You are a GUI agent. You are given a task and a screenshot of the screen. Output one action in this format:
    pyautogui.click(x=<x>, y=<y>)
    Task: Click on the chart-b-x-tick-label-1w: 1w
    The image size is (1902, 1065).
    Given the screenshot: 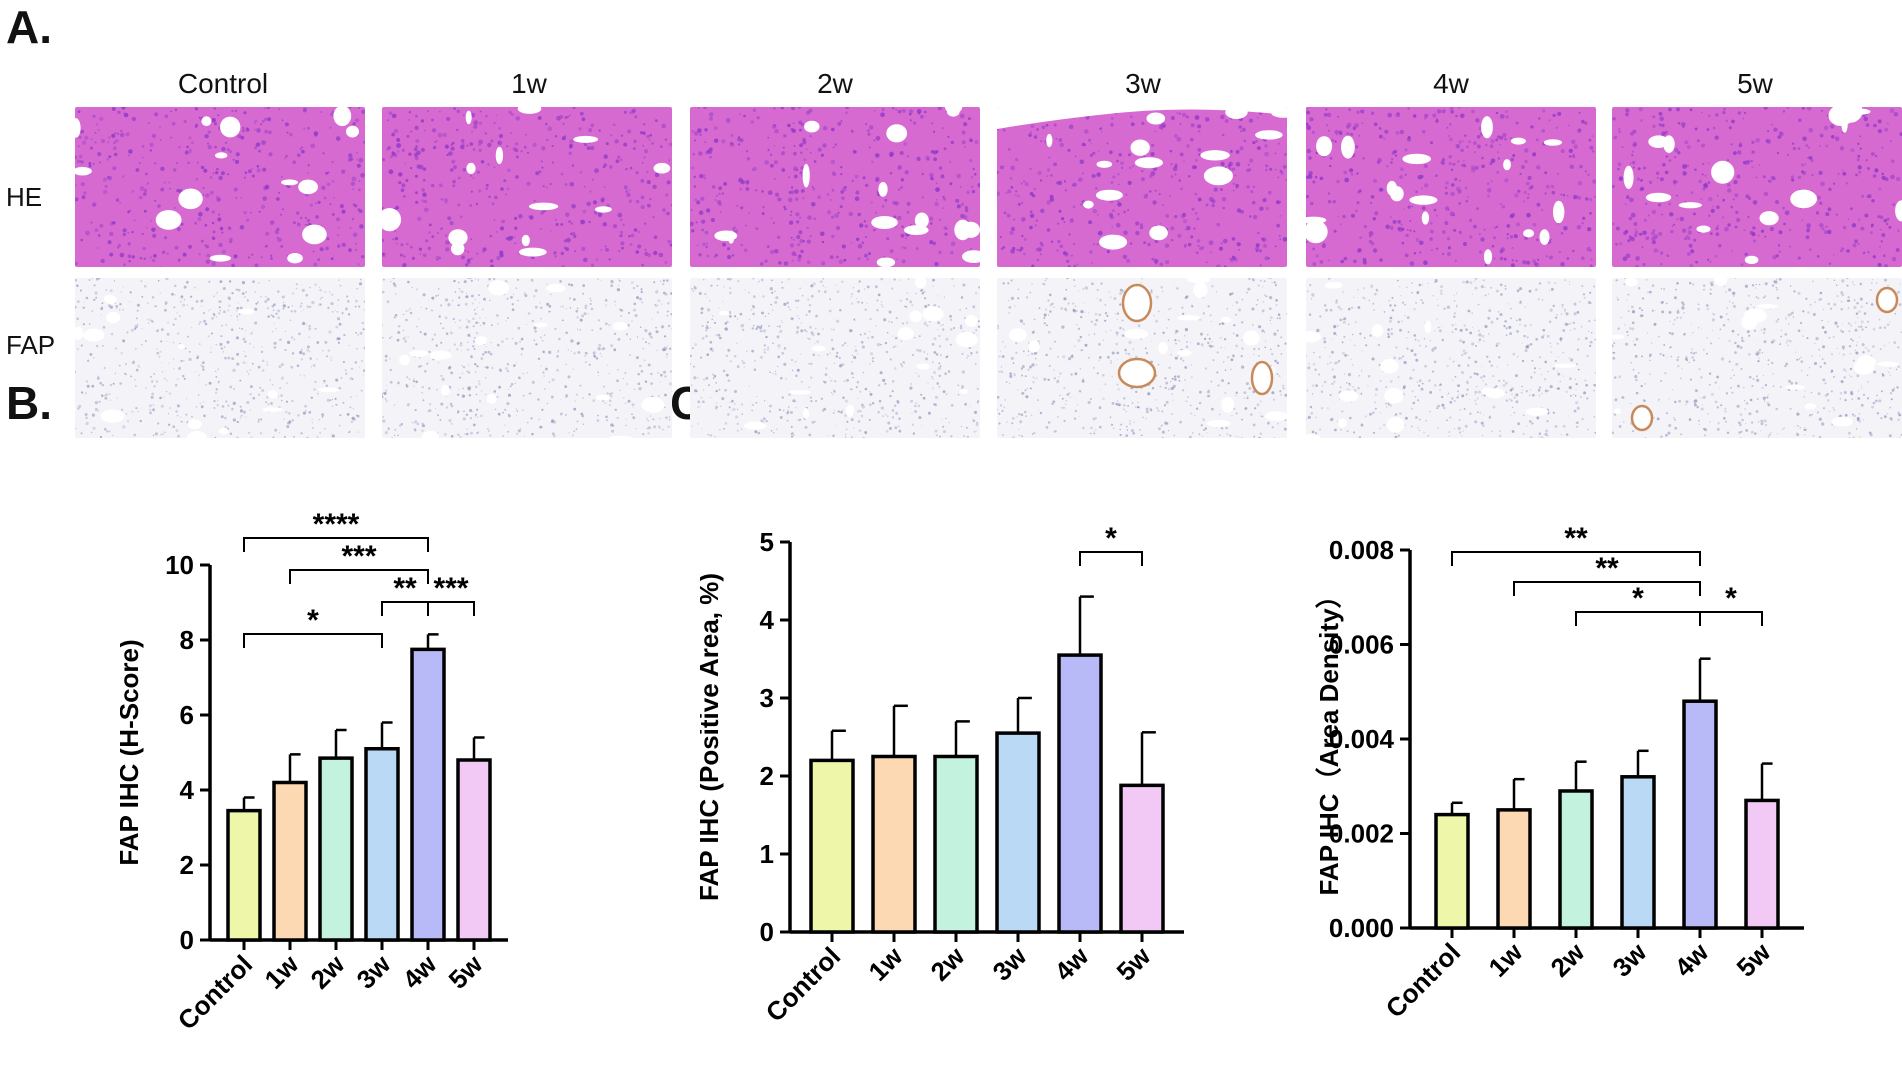 What is the action you would take?
    pyautogui.click(x=282, y=971)
    